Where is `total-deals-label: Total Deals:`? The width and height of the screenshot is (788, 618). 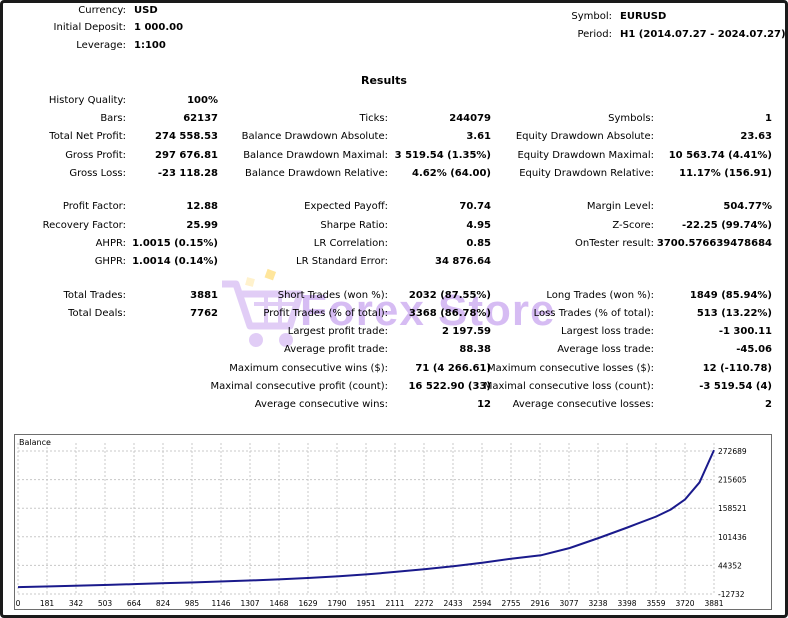 total-deals-label: Total Deals: is located at coordinates (97, 313).